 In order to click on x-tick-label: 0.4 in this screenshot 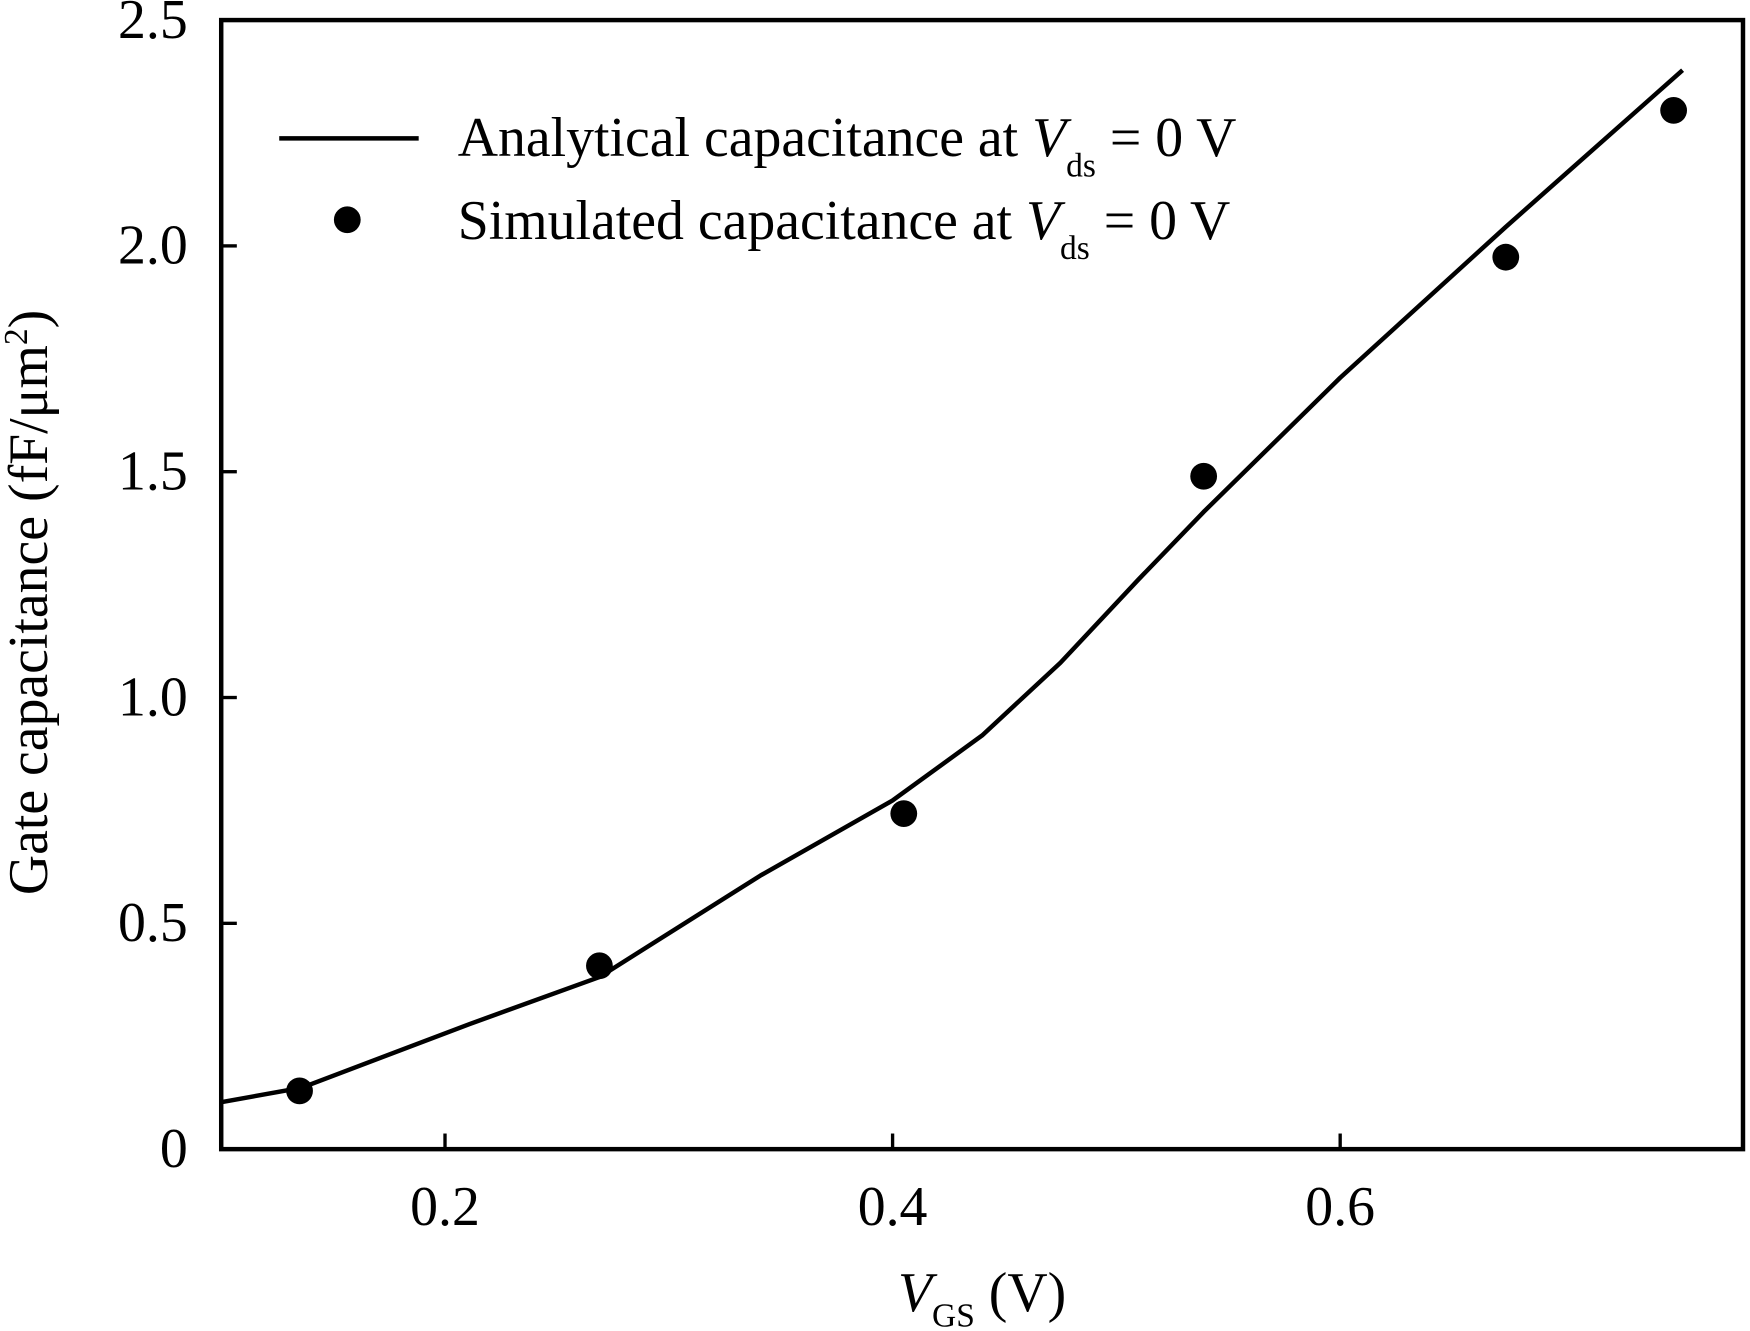, I will do `click(893, 1207)`.